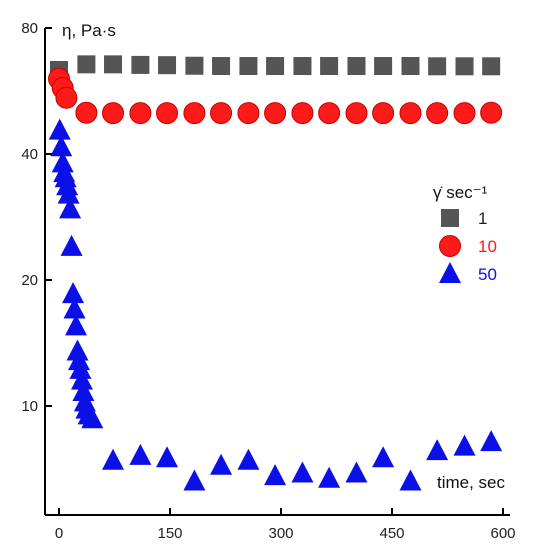 The width and height of the screenshot is (542, 550). I want to click on y-tick-label-10: 10, so click(29, 406).